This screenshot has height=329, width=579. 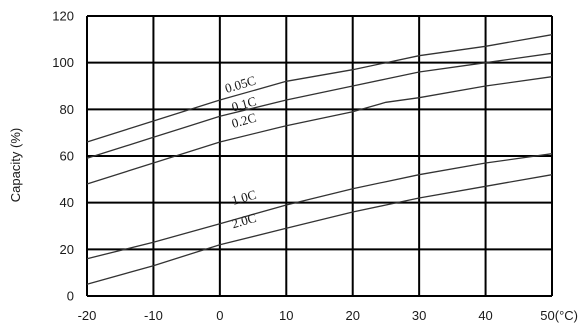 What do you see at coordinates (352, 315) in the screenshot?
I see `x-tick-label: 20` at bounding box center [352, 315].